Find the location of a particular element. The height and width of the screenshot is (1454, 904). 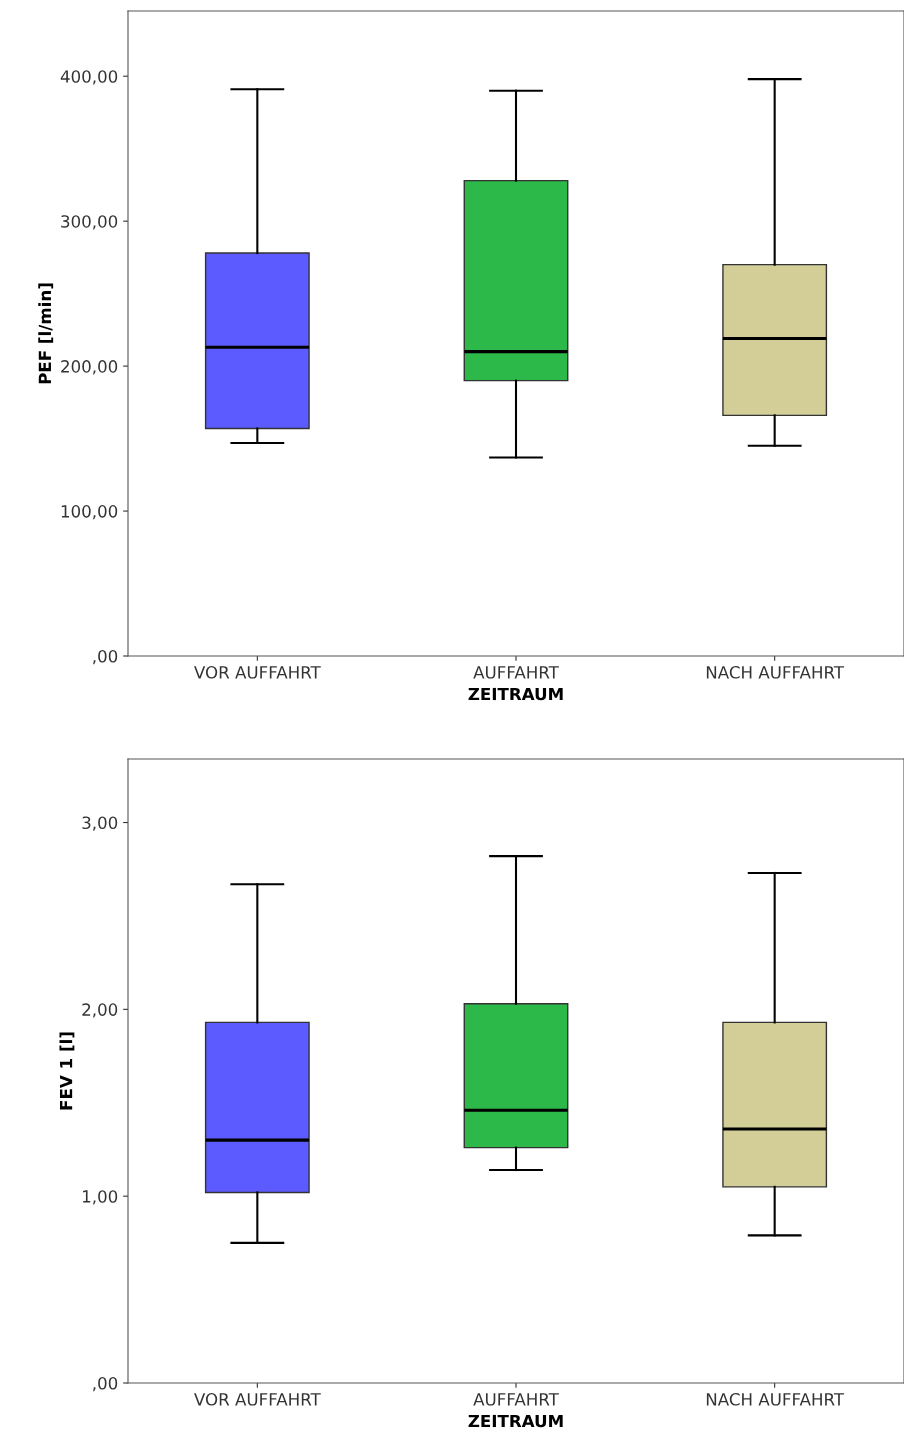

y-tick-label: 1,00 is located at coordinates (100, 1197).